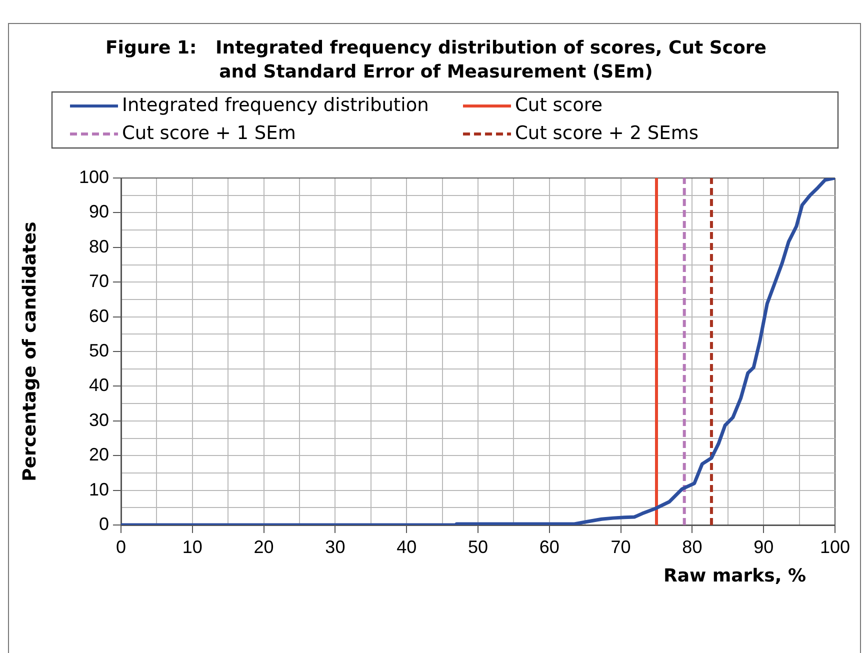  Describe the element at coordinates (734, 576) in the screenshot. I see `x-axis-title: Raw marks, %` at that location.